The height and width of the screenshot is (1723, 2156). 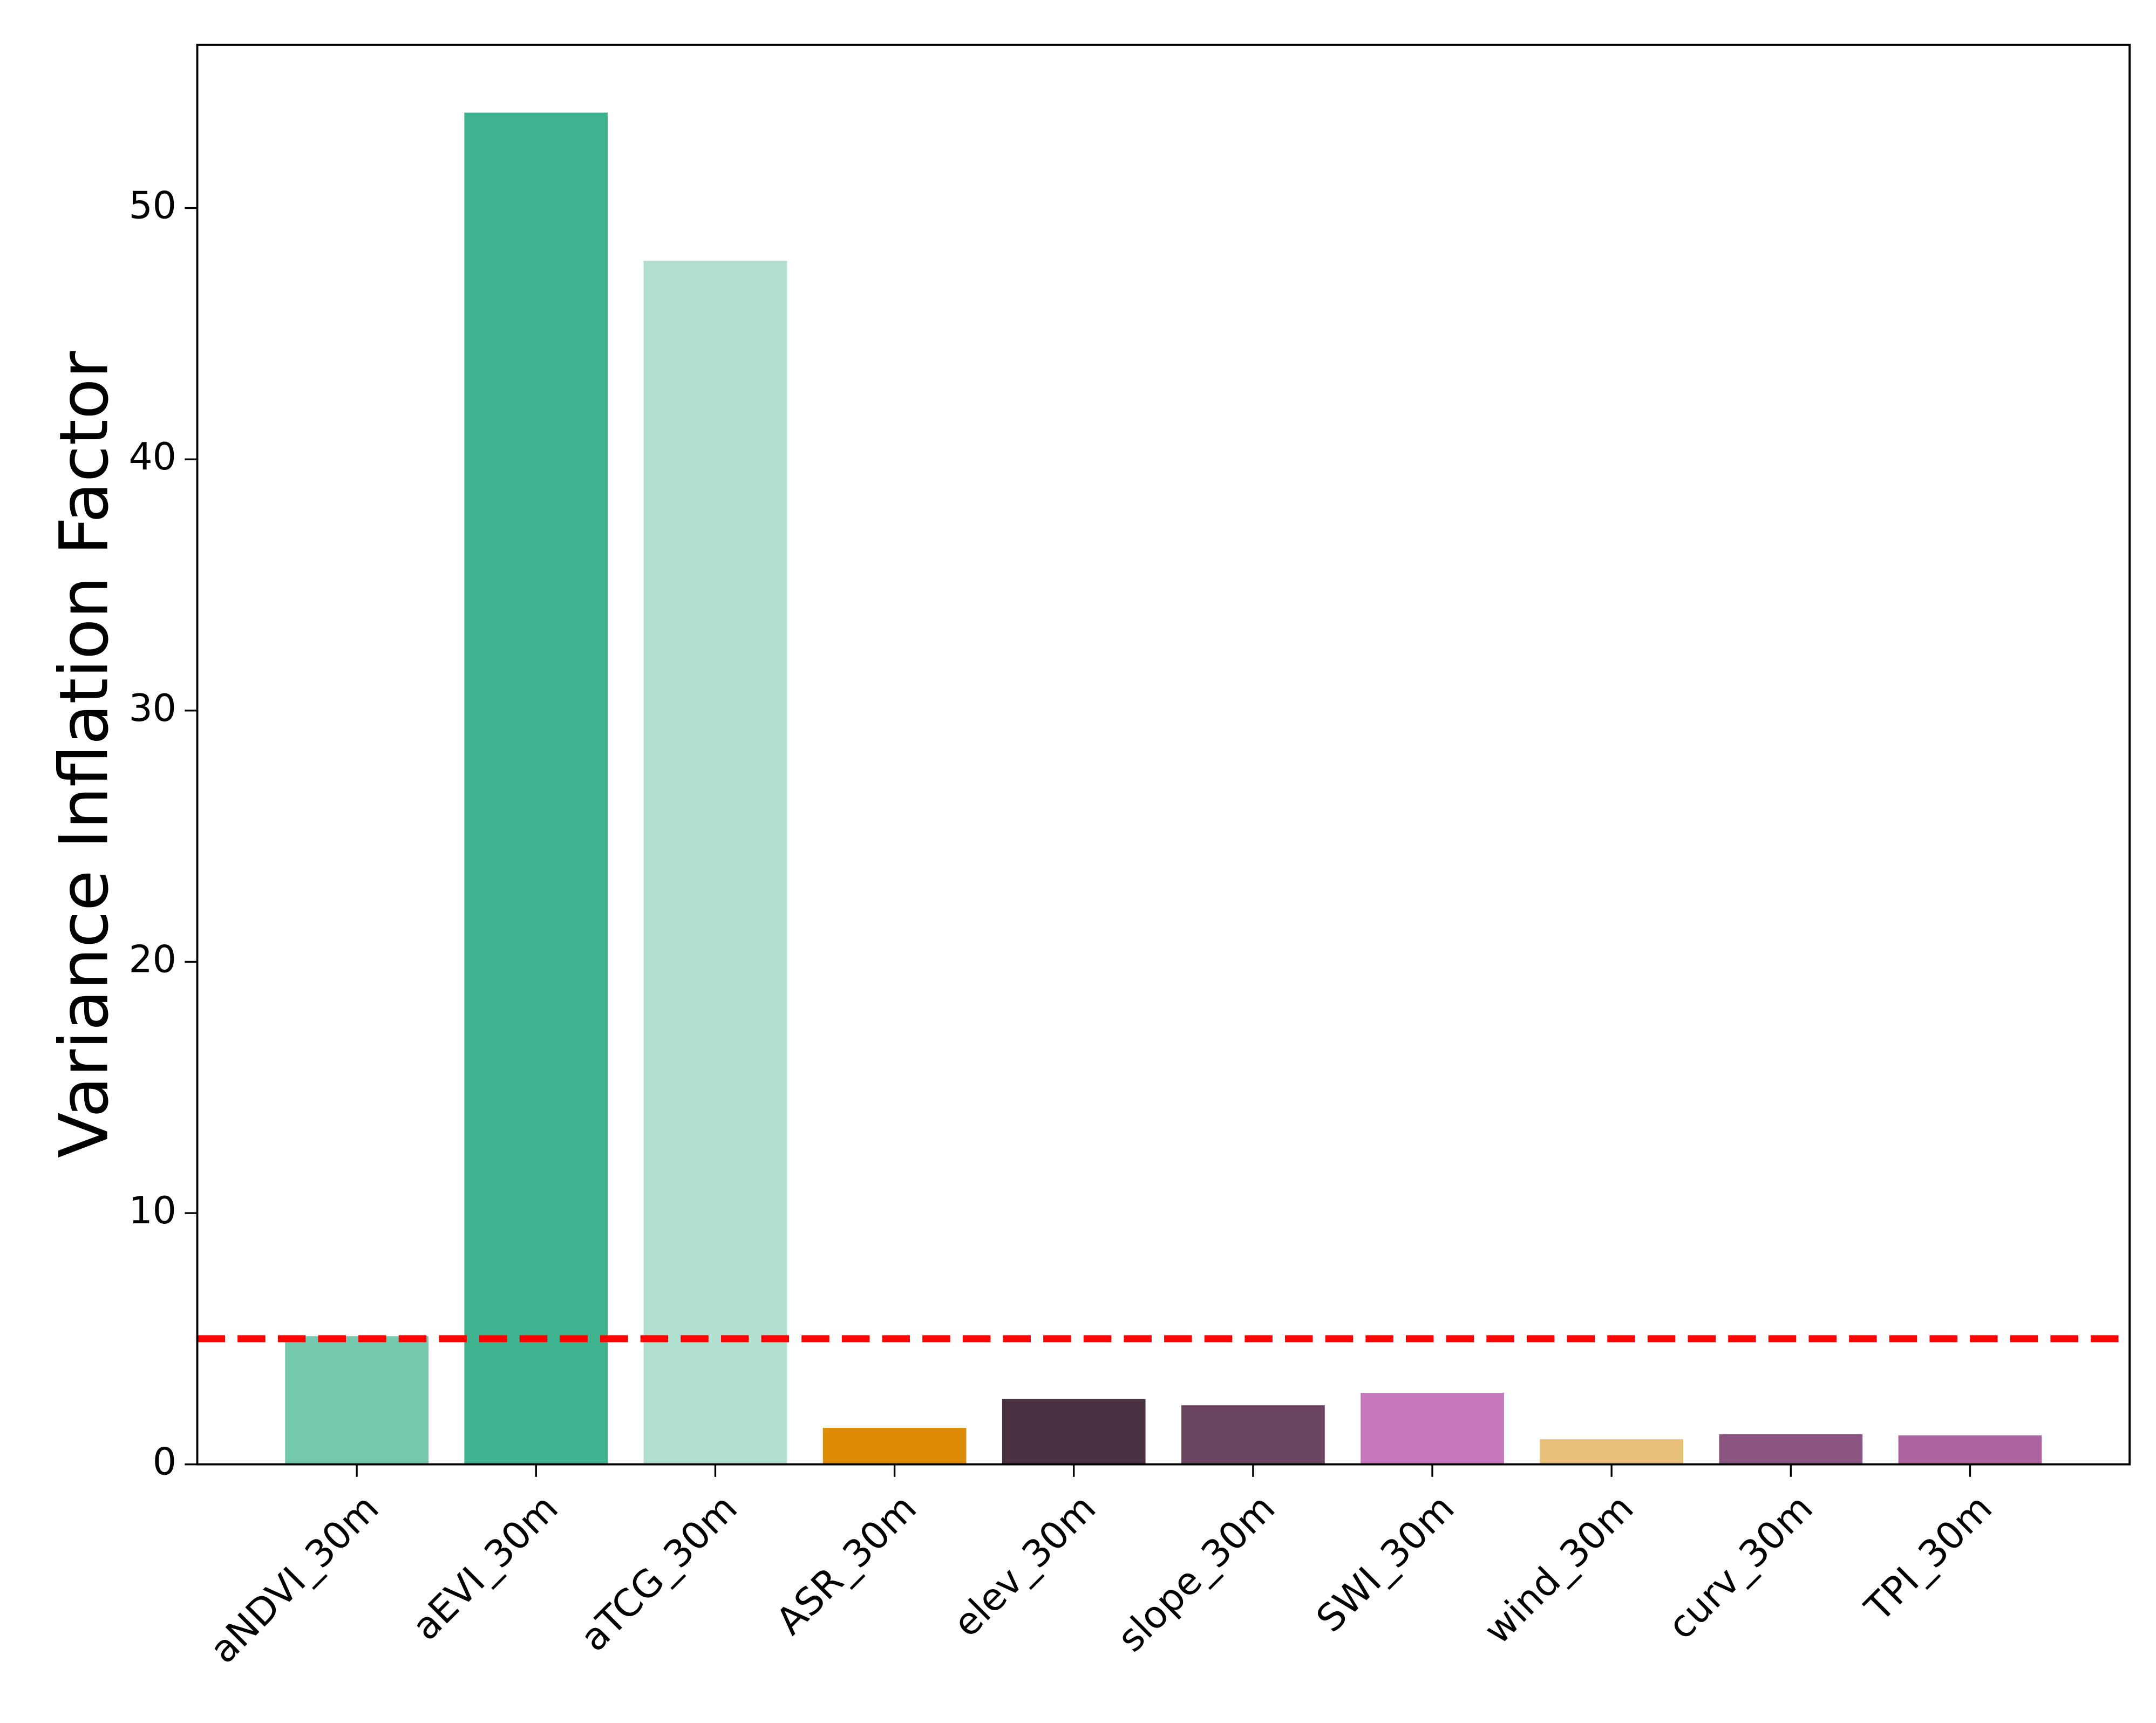 What do you see at coordinates (846, 1564) in the screenshot?
I see `x-tick-label: ASR_30m` at bounding box center [846, 1564].